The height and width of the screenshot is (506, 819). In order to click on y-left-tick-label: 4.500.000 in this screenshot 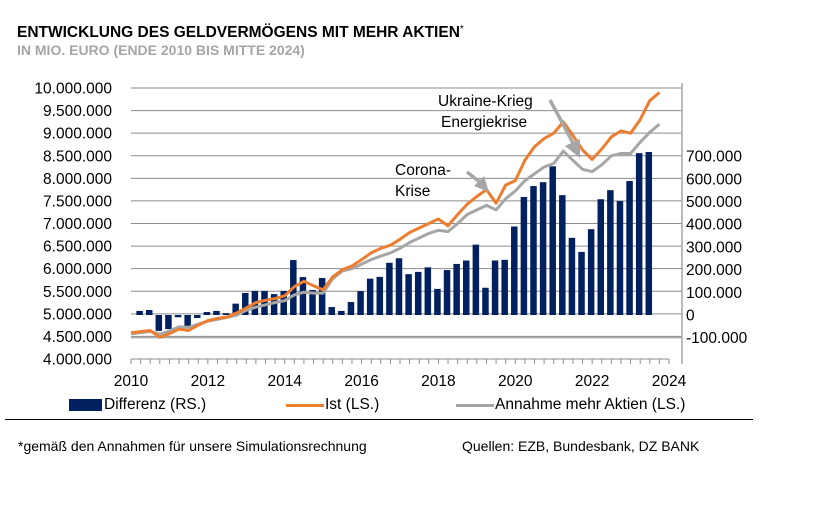, I will do `click(77, 337)`.